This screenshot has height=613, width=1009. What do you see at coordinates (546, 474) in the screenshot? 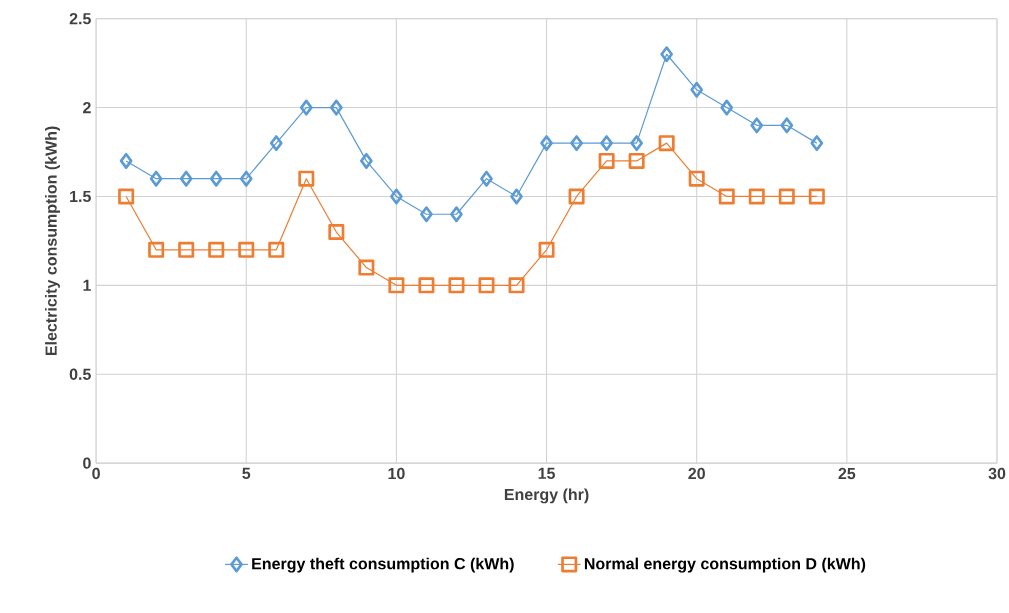
I see `x-tick-label: 15` at bounding box center [546, 474].